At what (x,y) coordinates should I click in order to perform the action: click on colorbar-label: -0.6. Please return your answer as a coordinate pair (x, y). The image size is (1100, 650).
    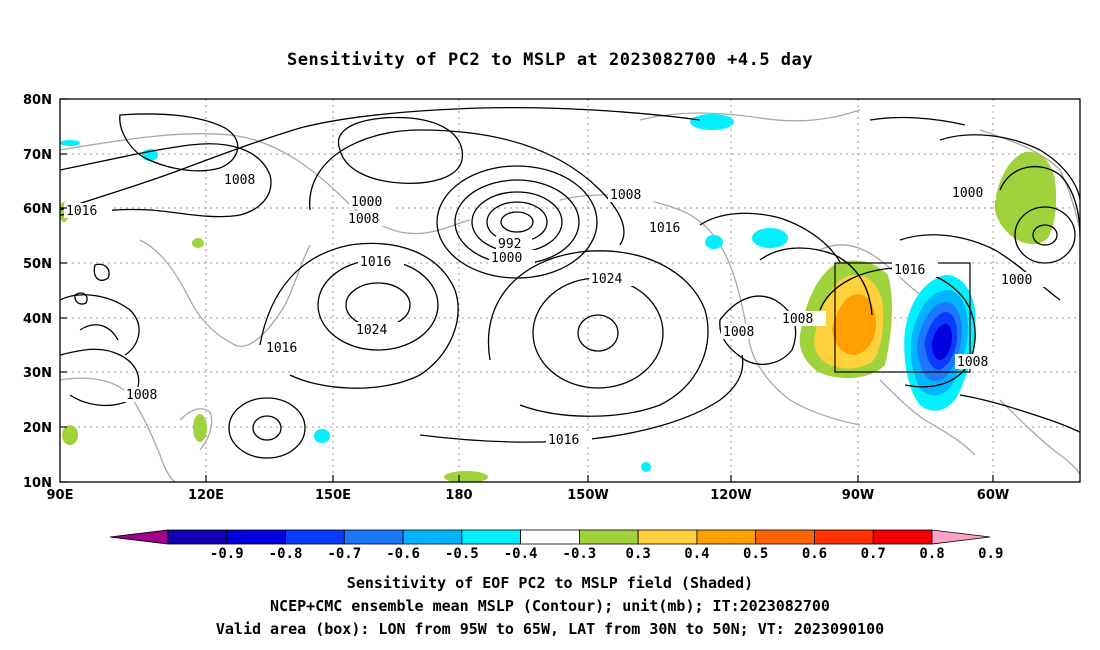
    Looking at the image, I should click on (403, 554).